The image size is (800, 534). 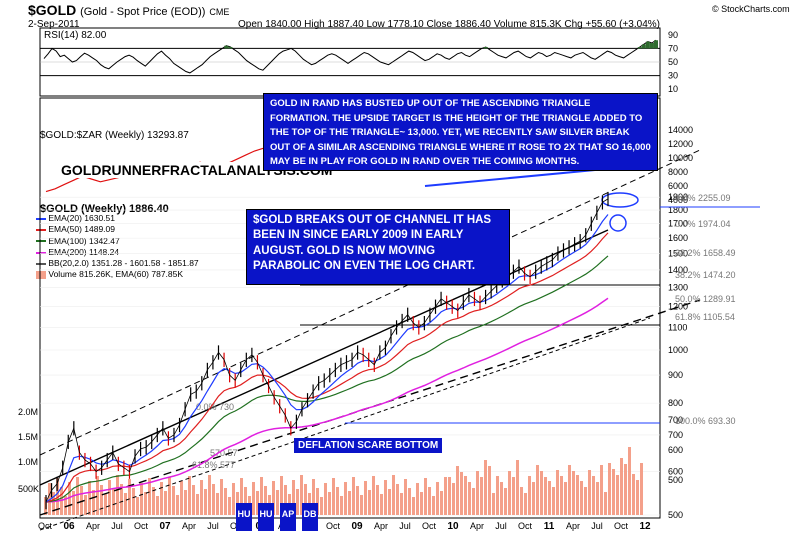 What do you see at coordinates (81, 229) in the screenshot?
I see `ema50-label: EMA(50) 1489.09` at bounding box center [81, 229].